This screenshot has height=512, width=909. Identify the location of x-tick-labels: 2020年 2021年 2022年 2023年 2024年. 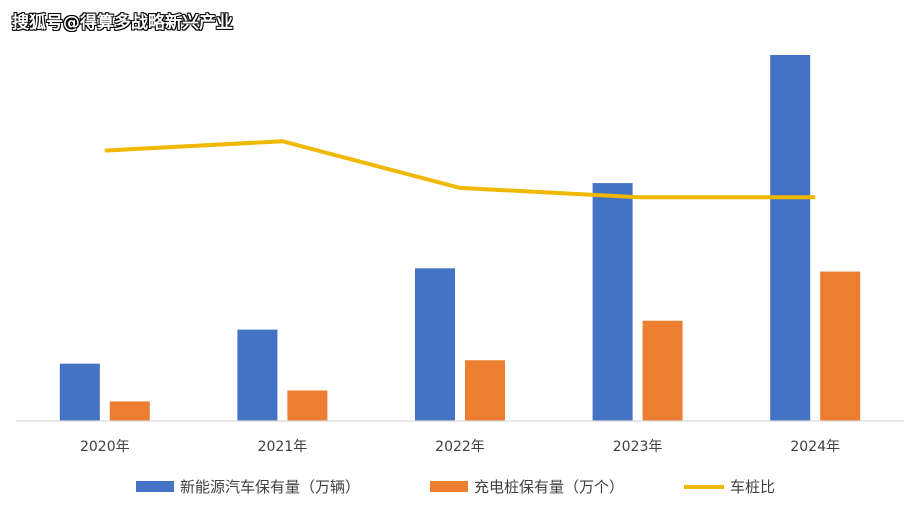
(460, 447).